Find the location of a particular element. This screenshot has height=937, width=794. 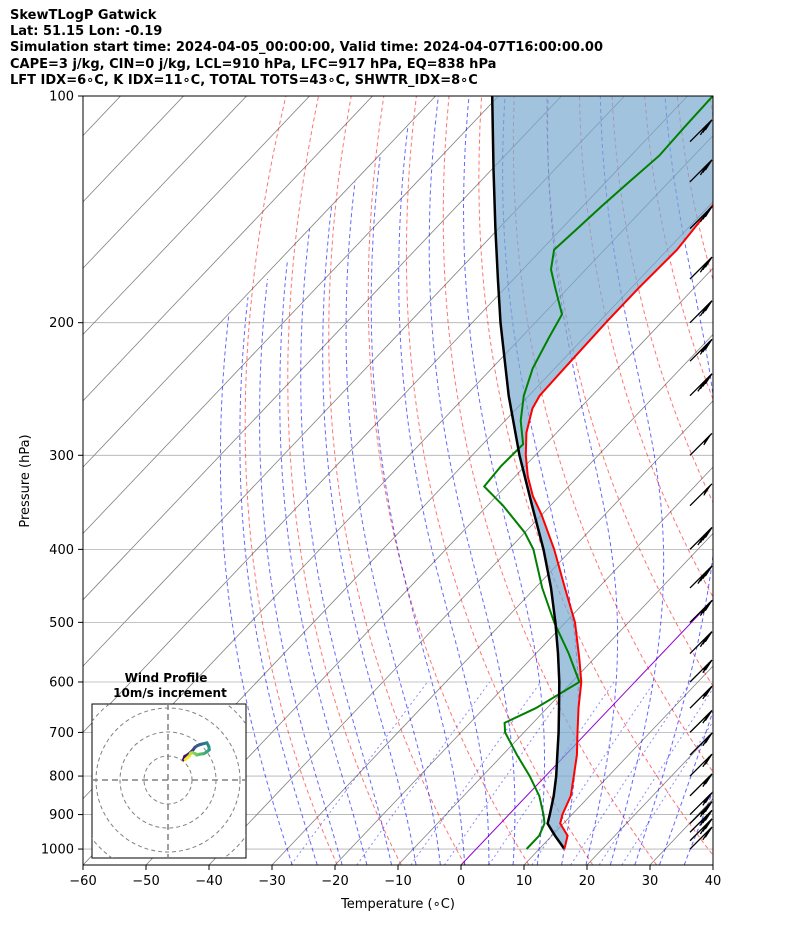

y-tick-label: 700 is located at coordinates (61, 733).